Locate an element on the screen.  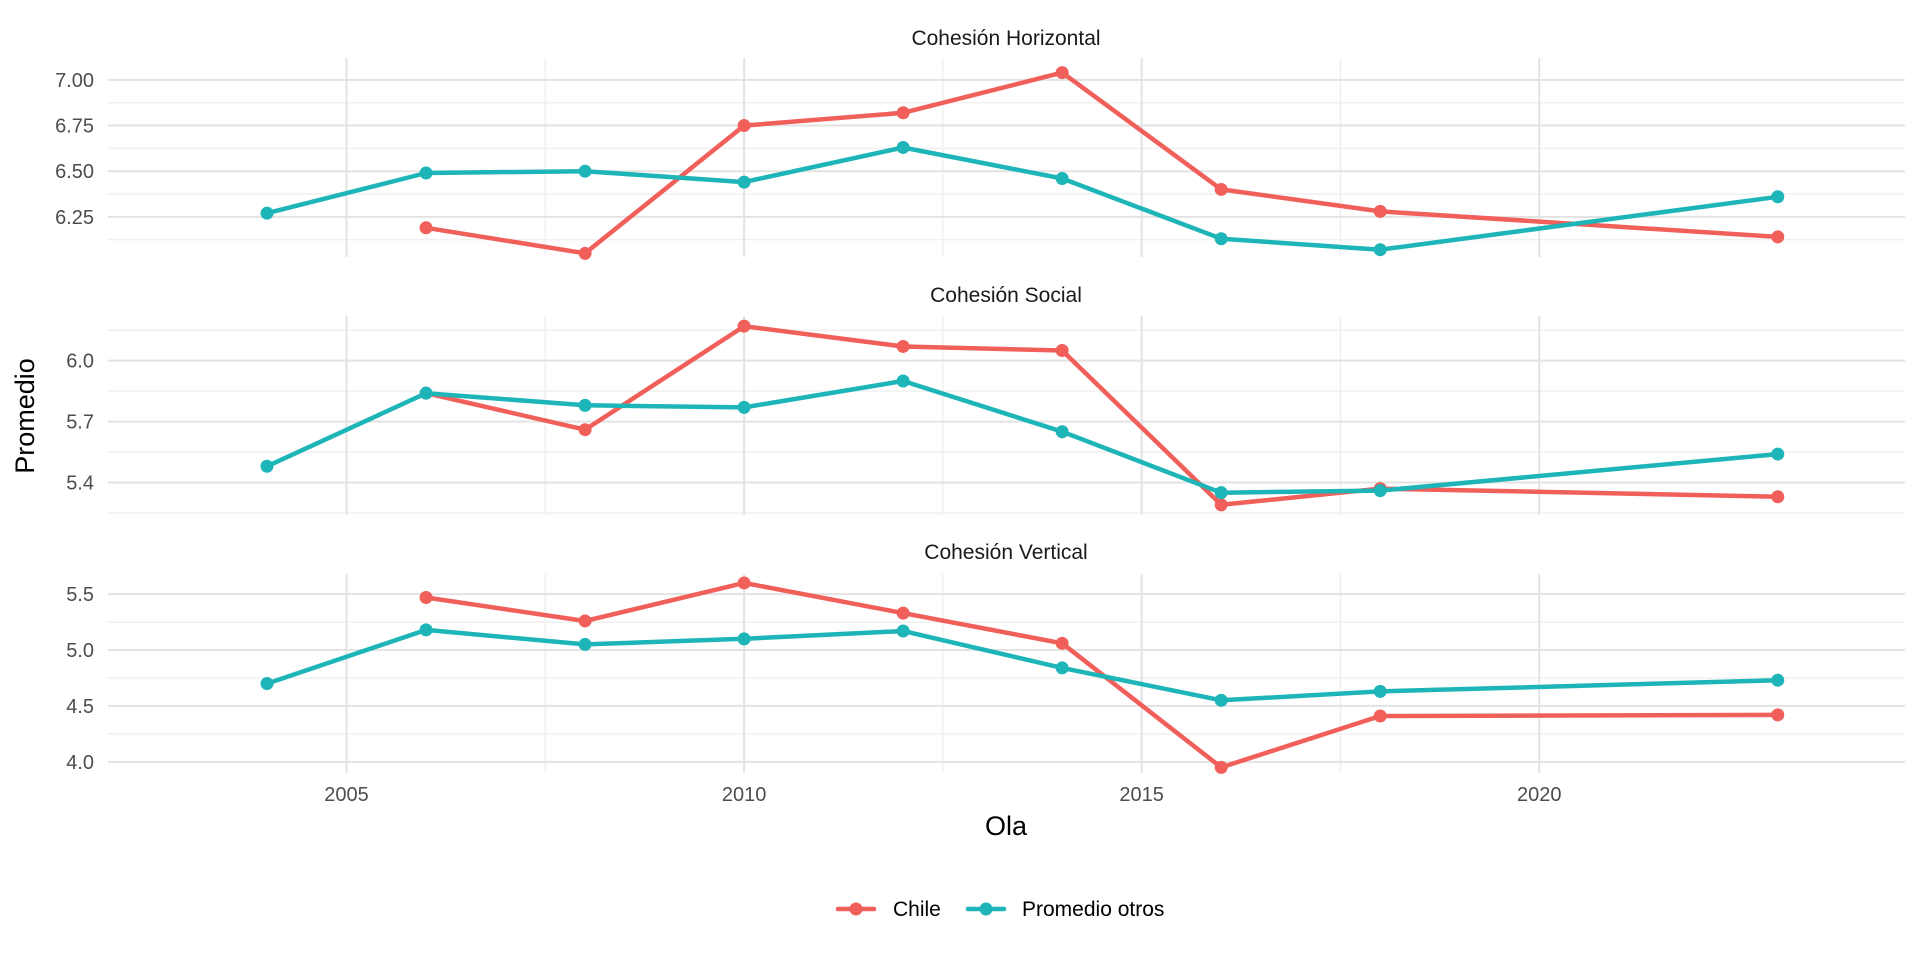
y-tick-label: 5.4 is located at coordinates (80, 484).